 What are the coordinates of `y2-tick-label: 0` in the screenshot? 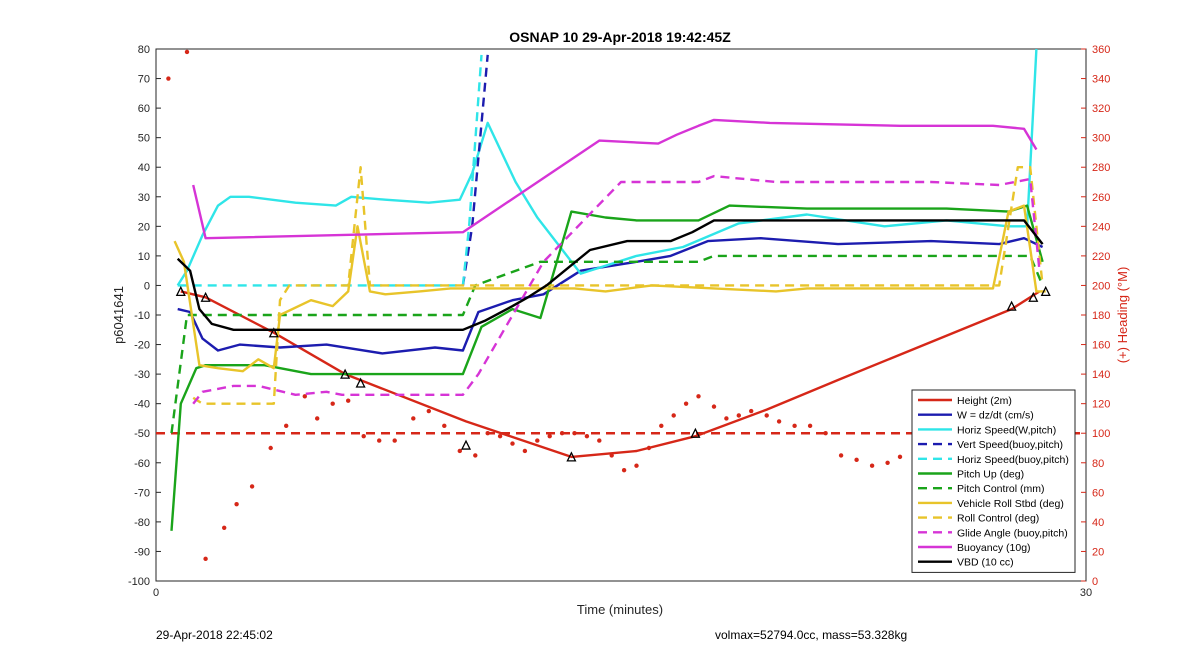 It's located at (1095, 582).